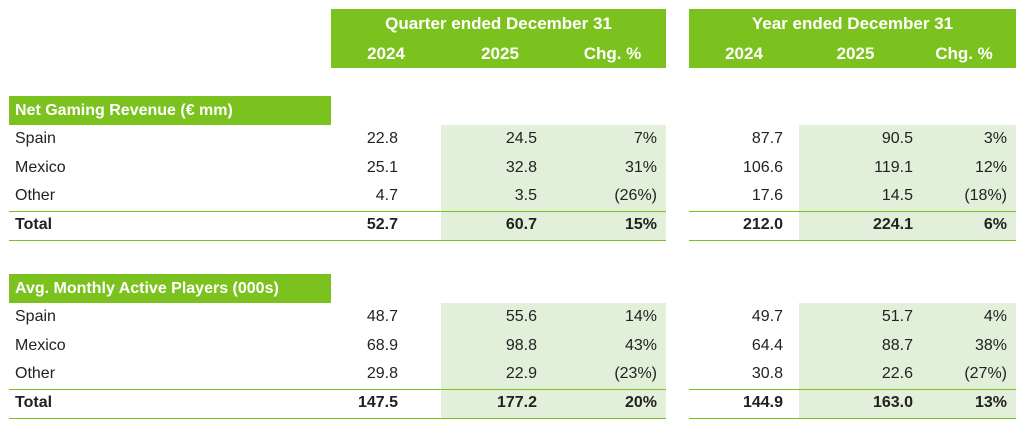 This screenshot has width=1024, height=426. I want to click on year-cell-total-2: 6%, so click(995, 224).